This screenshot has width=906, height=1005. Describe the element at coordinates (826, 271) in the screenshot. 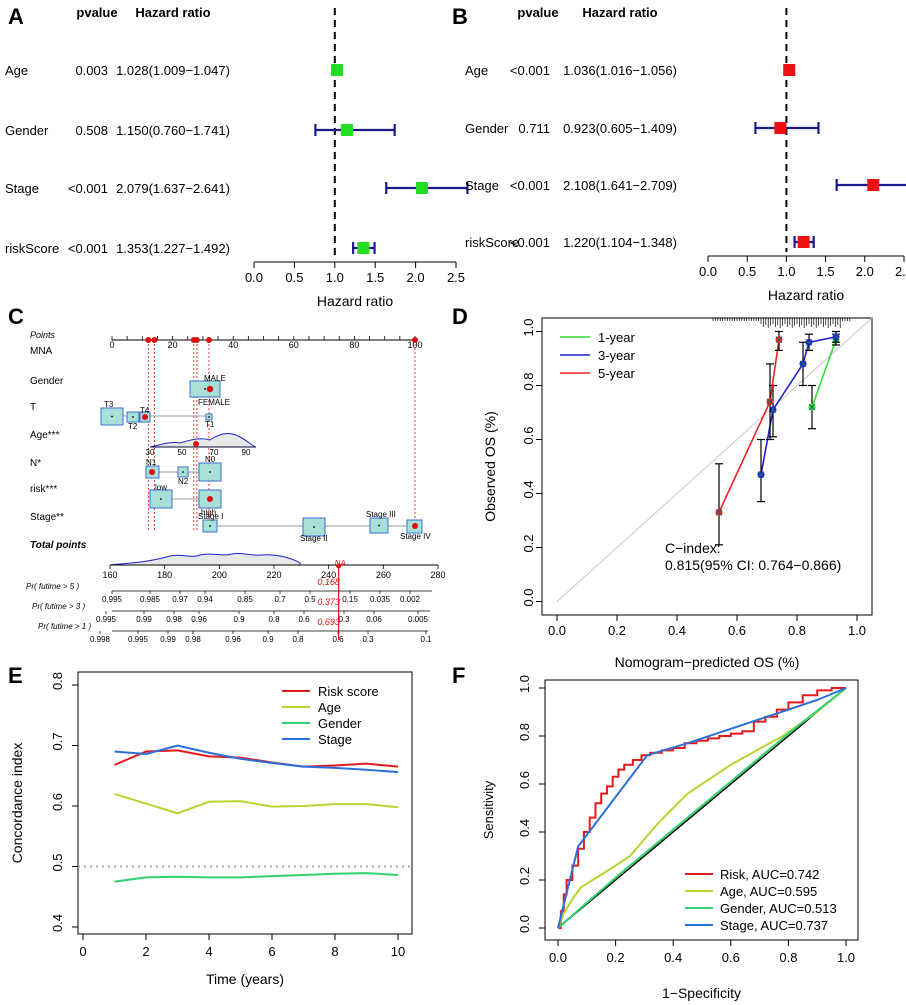

I see `x-tick-label: 1.5` at that location.